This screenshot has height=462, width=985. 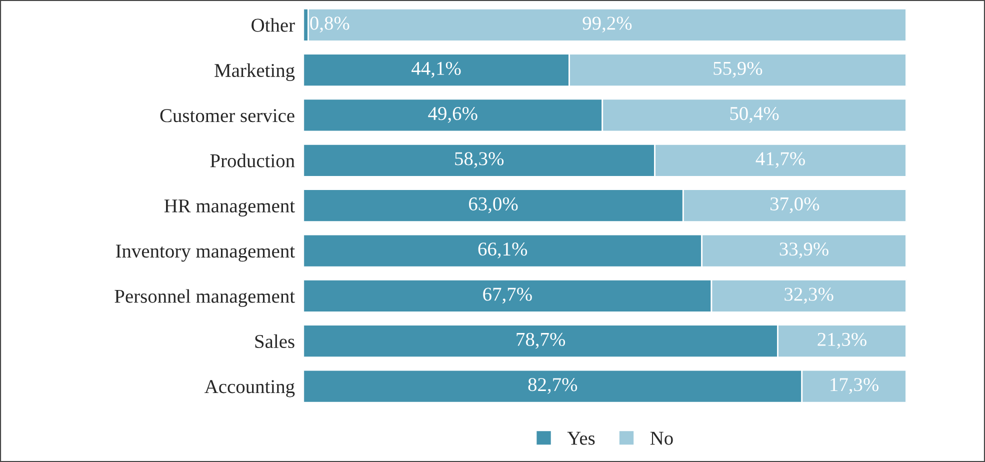 I want to click on data-label: 58,3%, so click(x=479, y=160).